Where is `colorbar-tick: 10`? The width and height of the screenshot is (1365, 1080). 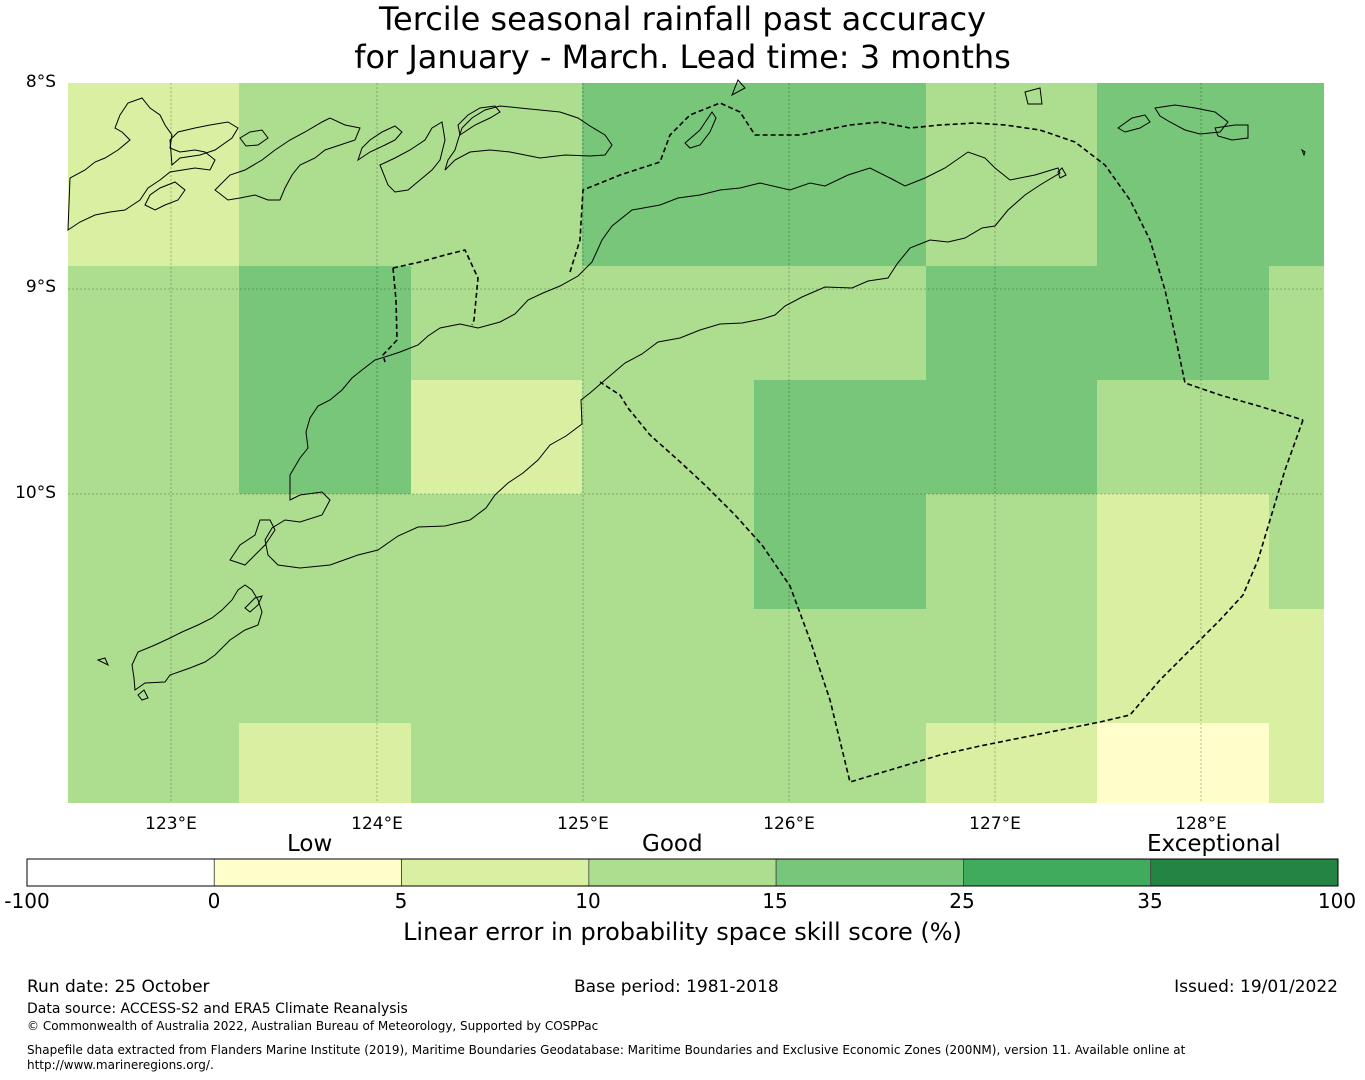 colorbar-tick: 10 is located at coordinates (588, 901).